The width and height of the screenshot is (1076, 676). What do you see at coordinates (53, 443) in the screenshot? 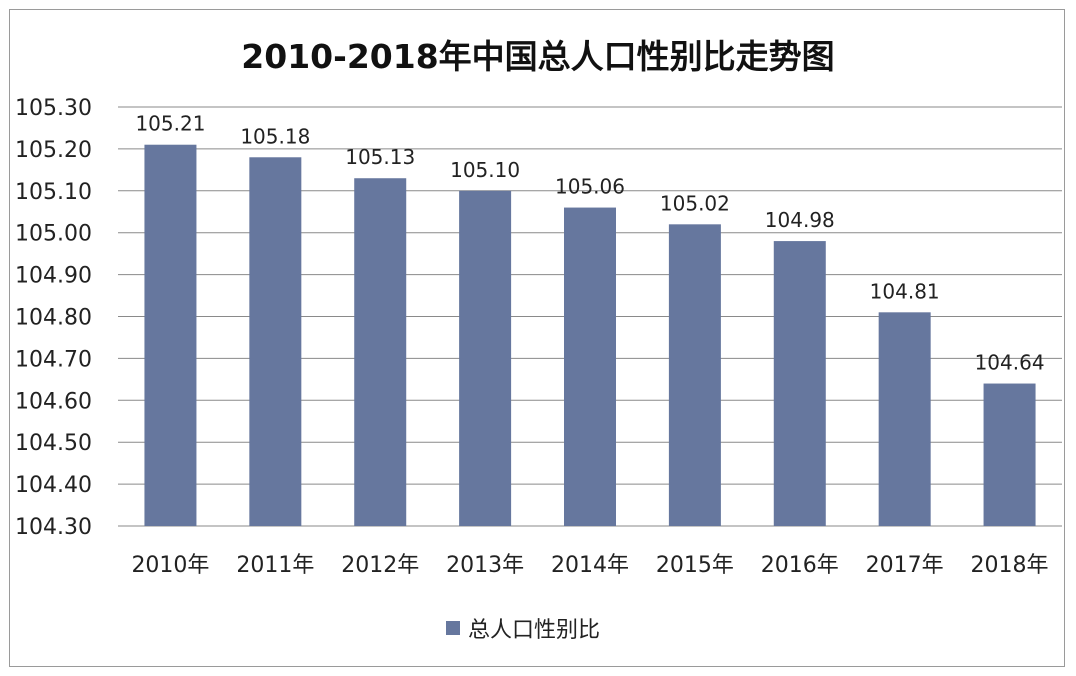
I see `y-tick-label: 104.50` at bounding box center [53, 443].